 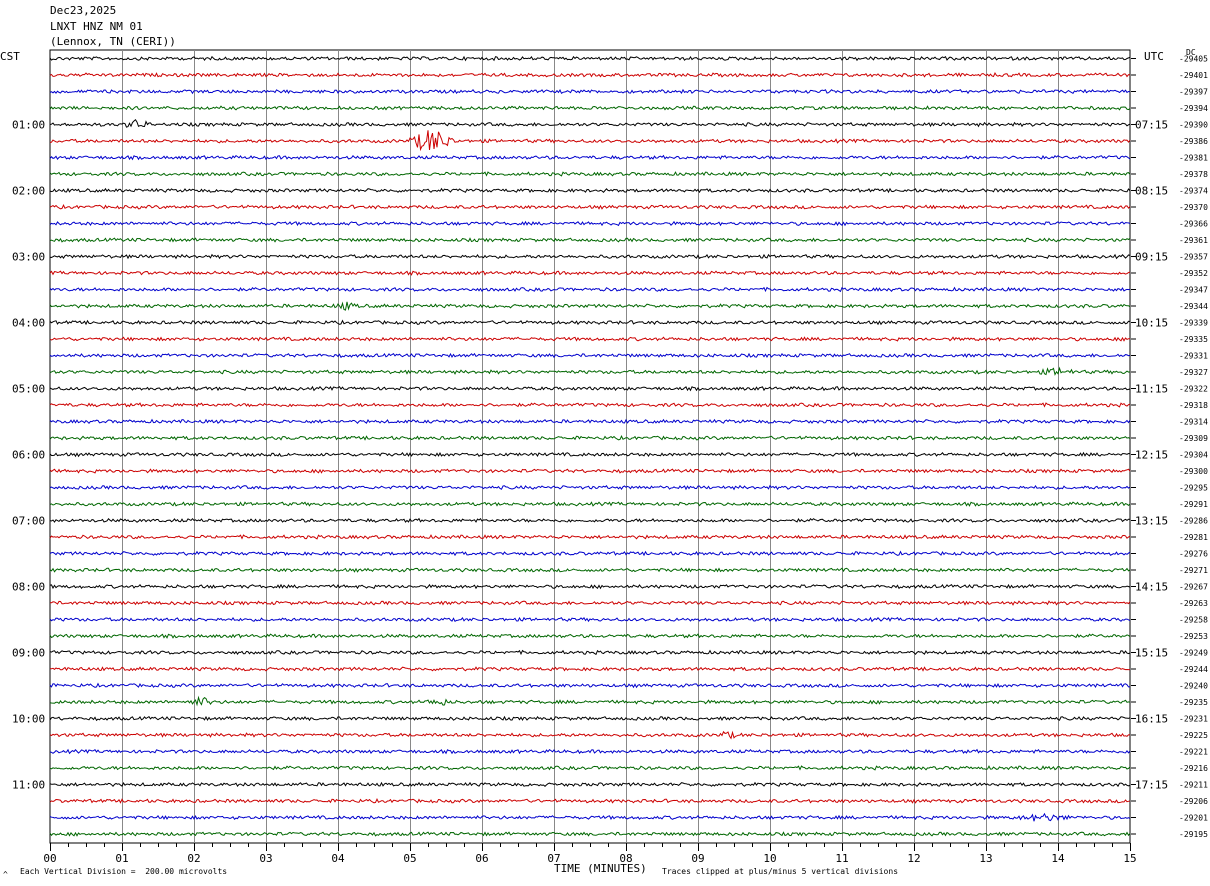 What do you see at coordinates (28, 521) in the screenshot?
I see `cst-hour-label: 07:00` at bounding box center [28, 521].